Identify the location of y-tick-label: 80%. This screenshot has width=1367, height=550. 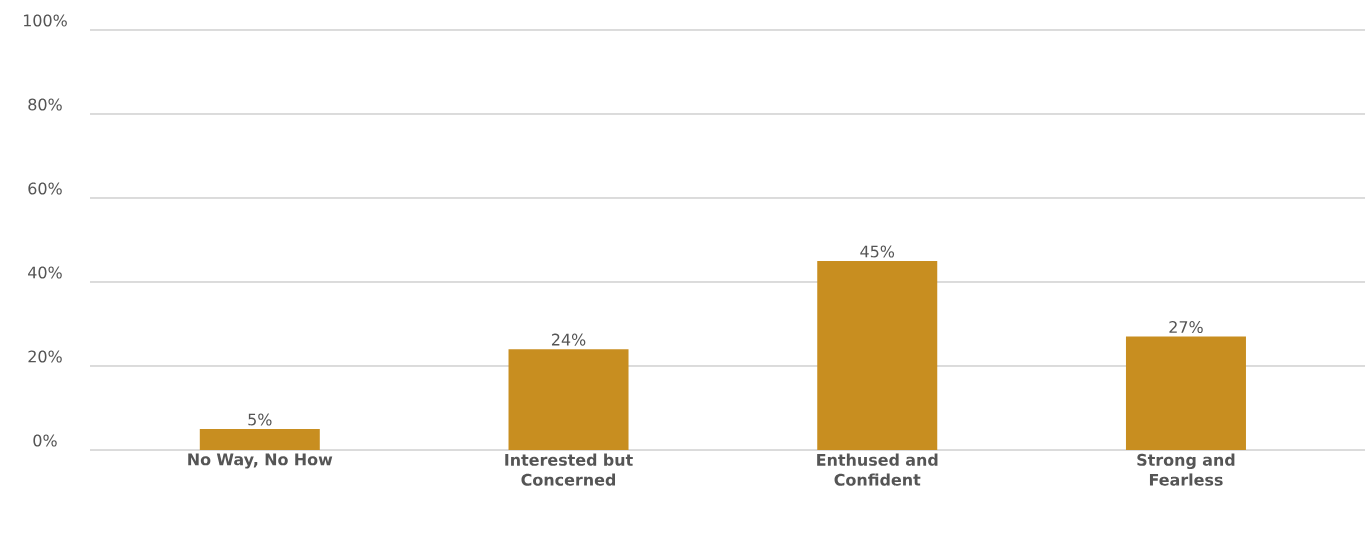
(45, 104).